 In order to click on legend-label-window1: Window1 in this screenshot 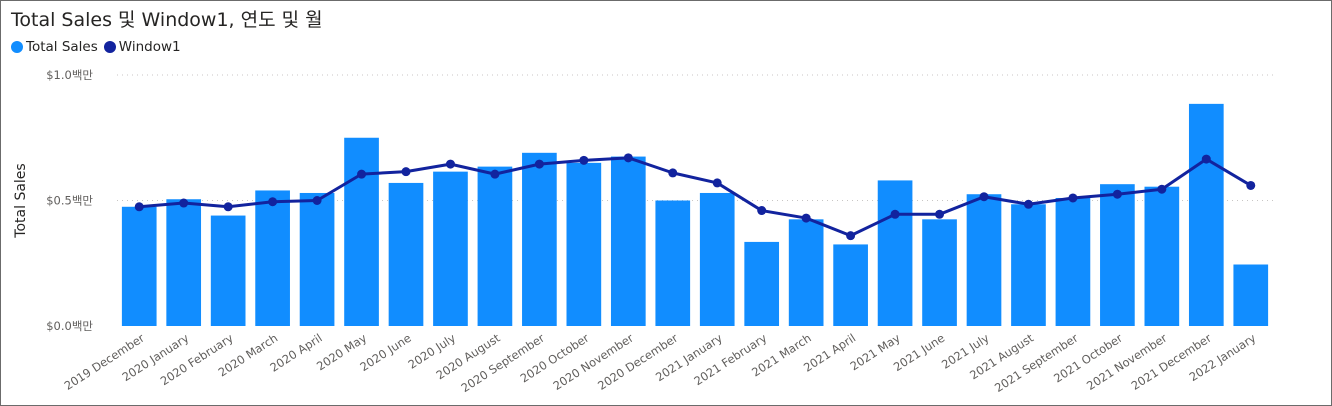, I will do `click(149, 47)`.